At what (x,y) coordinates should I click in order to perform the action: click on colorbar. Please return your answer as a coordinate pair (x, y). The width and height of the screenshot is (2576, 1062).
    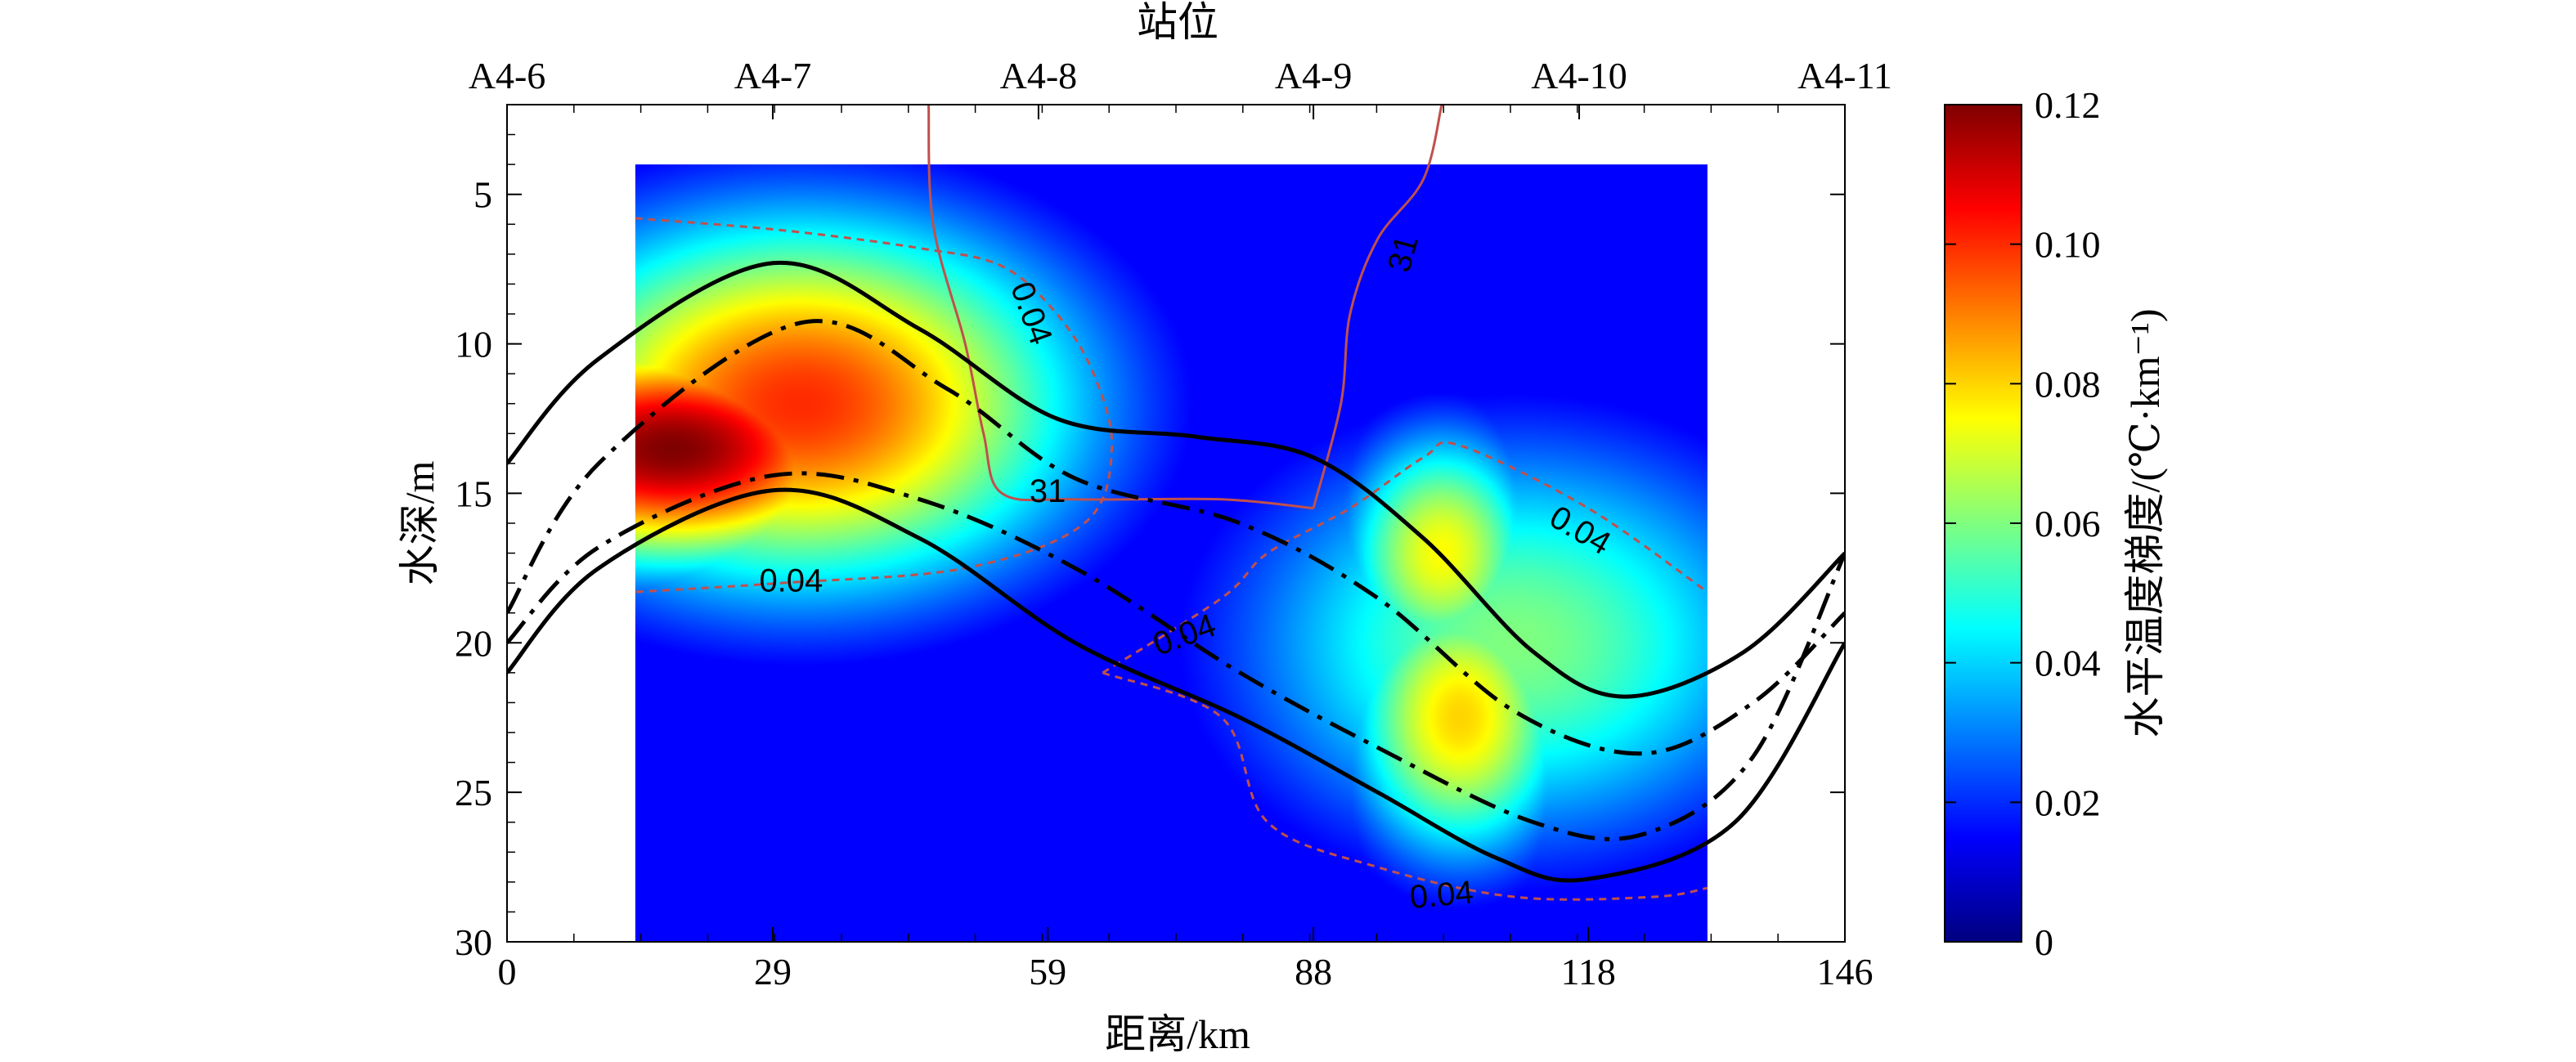
    Looking at the image, I should click on (1983, 523).